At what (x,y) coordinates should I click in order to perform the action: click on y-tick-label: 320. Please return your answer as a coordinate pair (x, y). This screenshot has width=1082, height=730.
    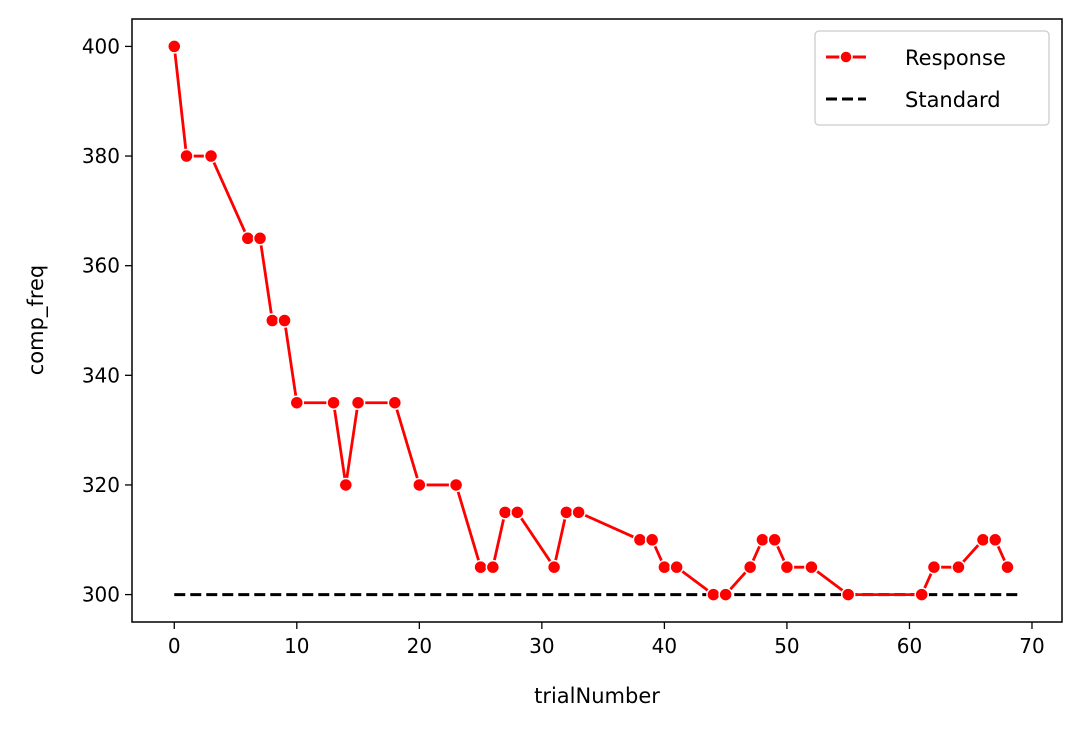
    Looking at the image, I should click on (101, 485).